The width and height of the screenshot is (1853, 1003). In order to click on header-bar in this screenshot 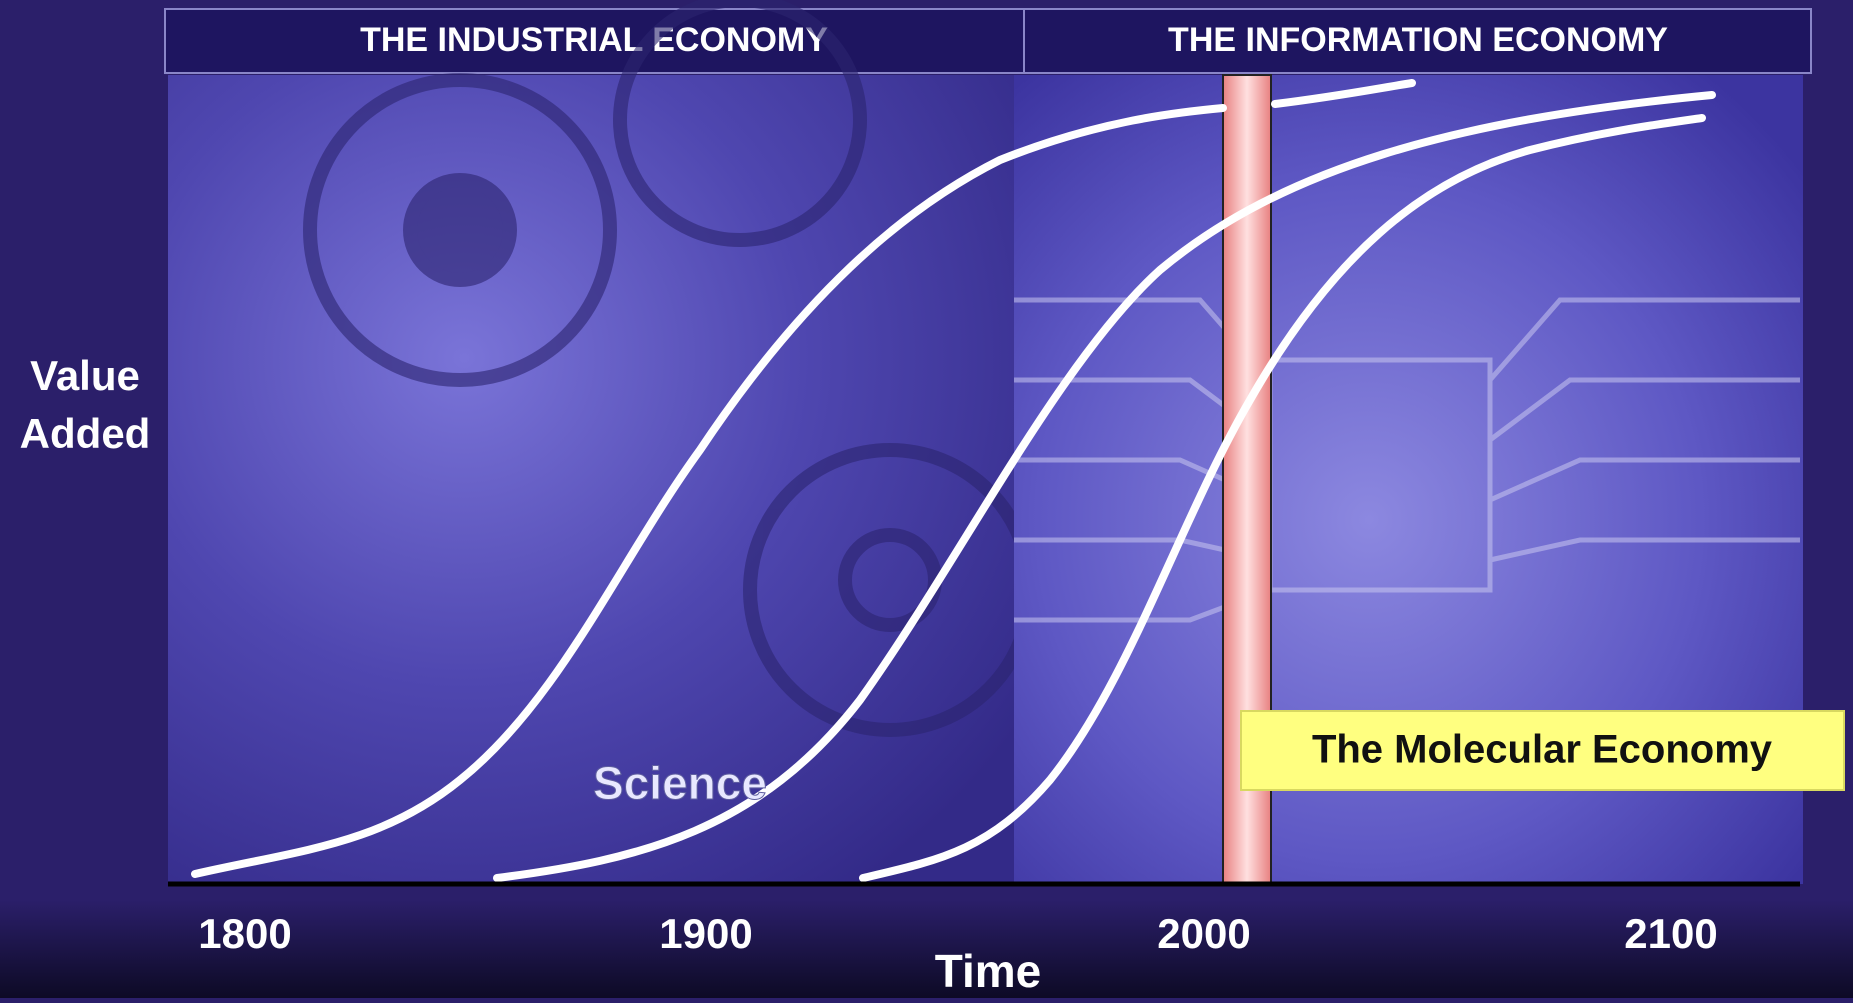, I will do `click(988, 41)`.